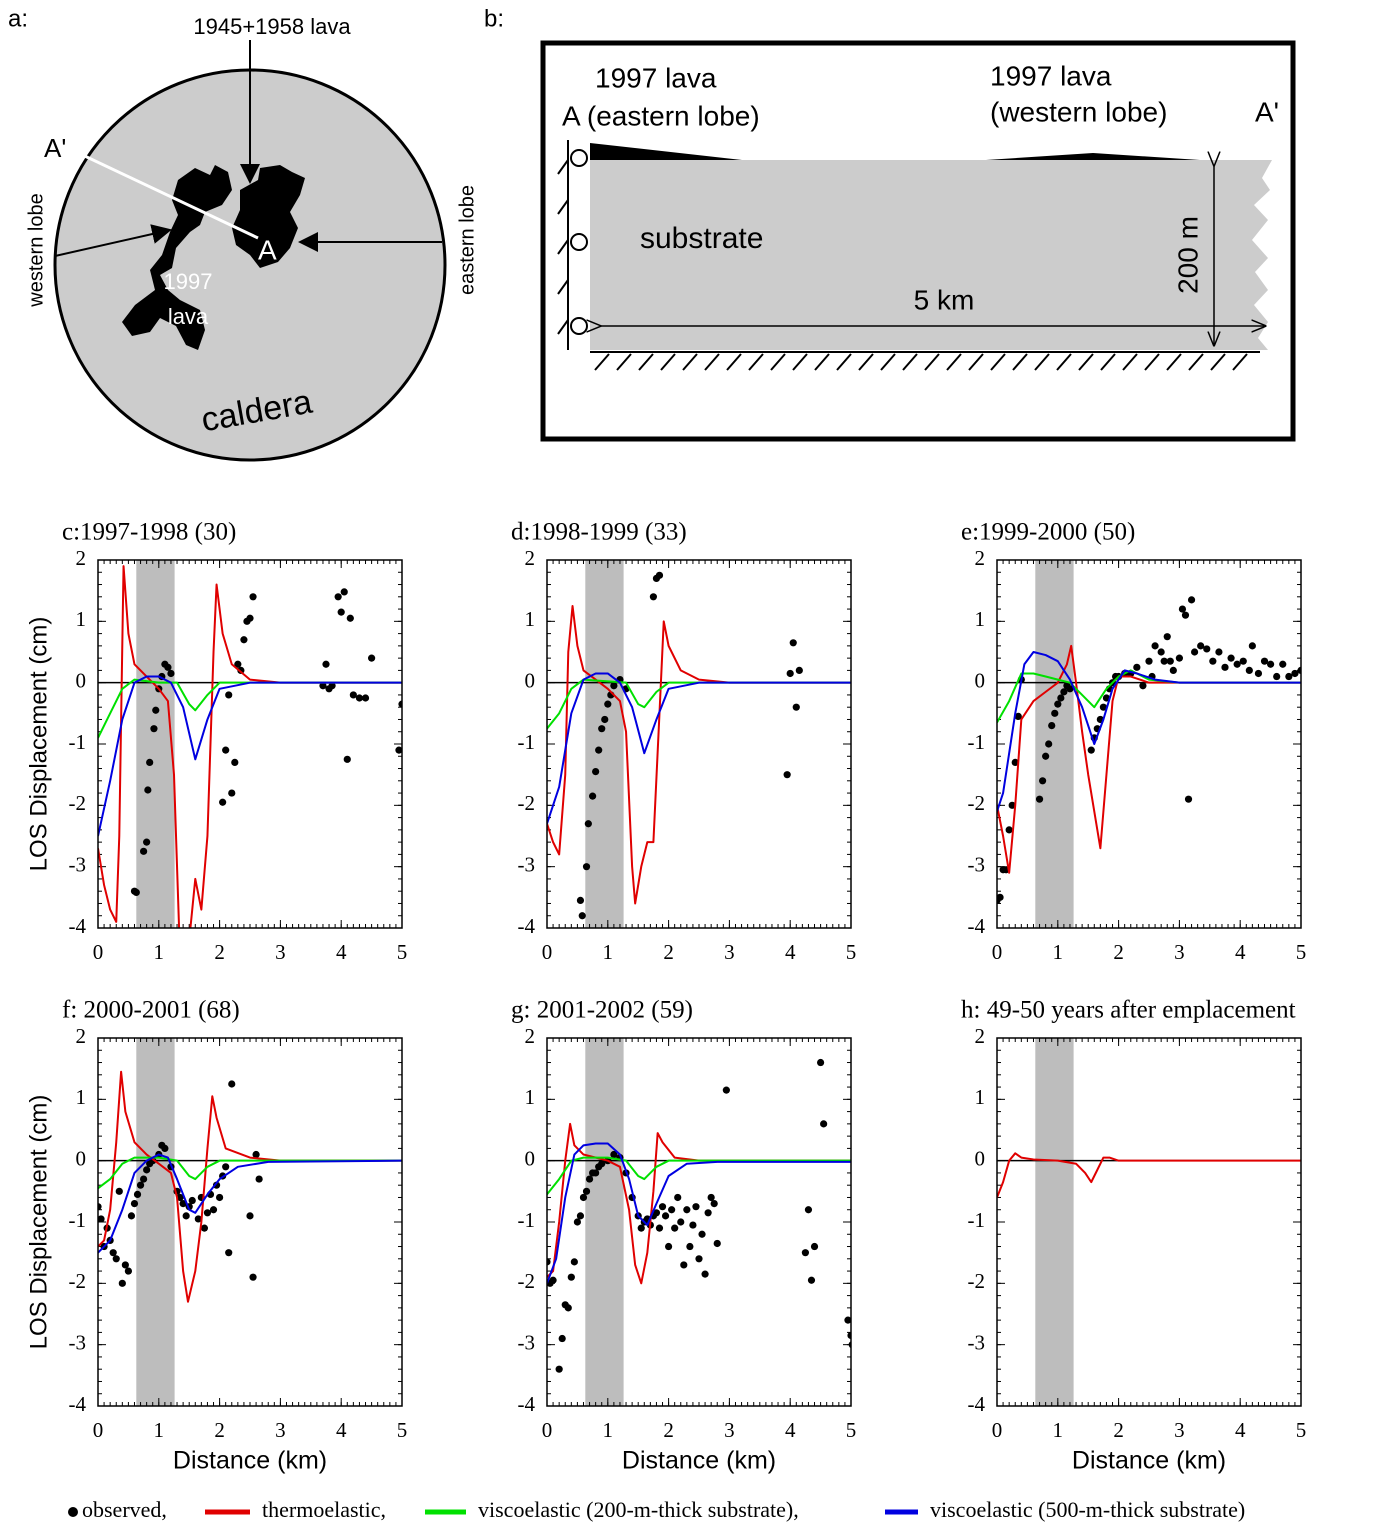 The height and width of the screenshot is (1532, 1382). Describe the element at coordinates (188, 316) in the screenshot. I see `label: lava` at that location.